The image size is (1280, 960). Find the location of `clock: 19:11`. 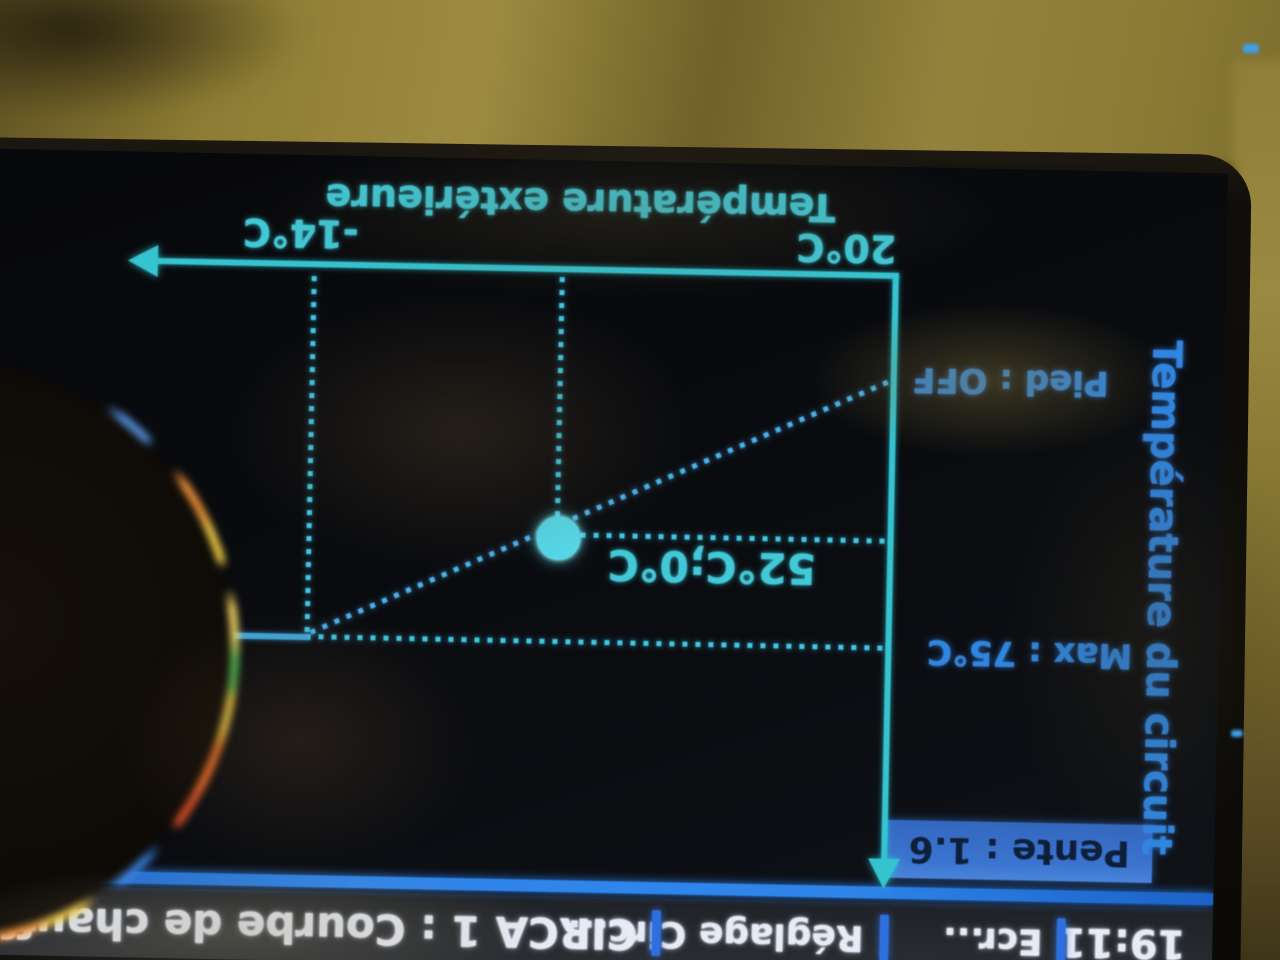

clock: 19:11 is located at coordinates (1121, 939).